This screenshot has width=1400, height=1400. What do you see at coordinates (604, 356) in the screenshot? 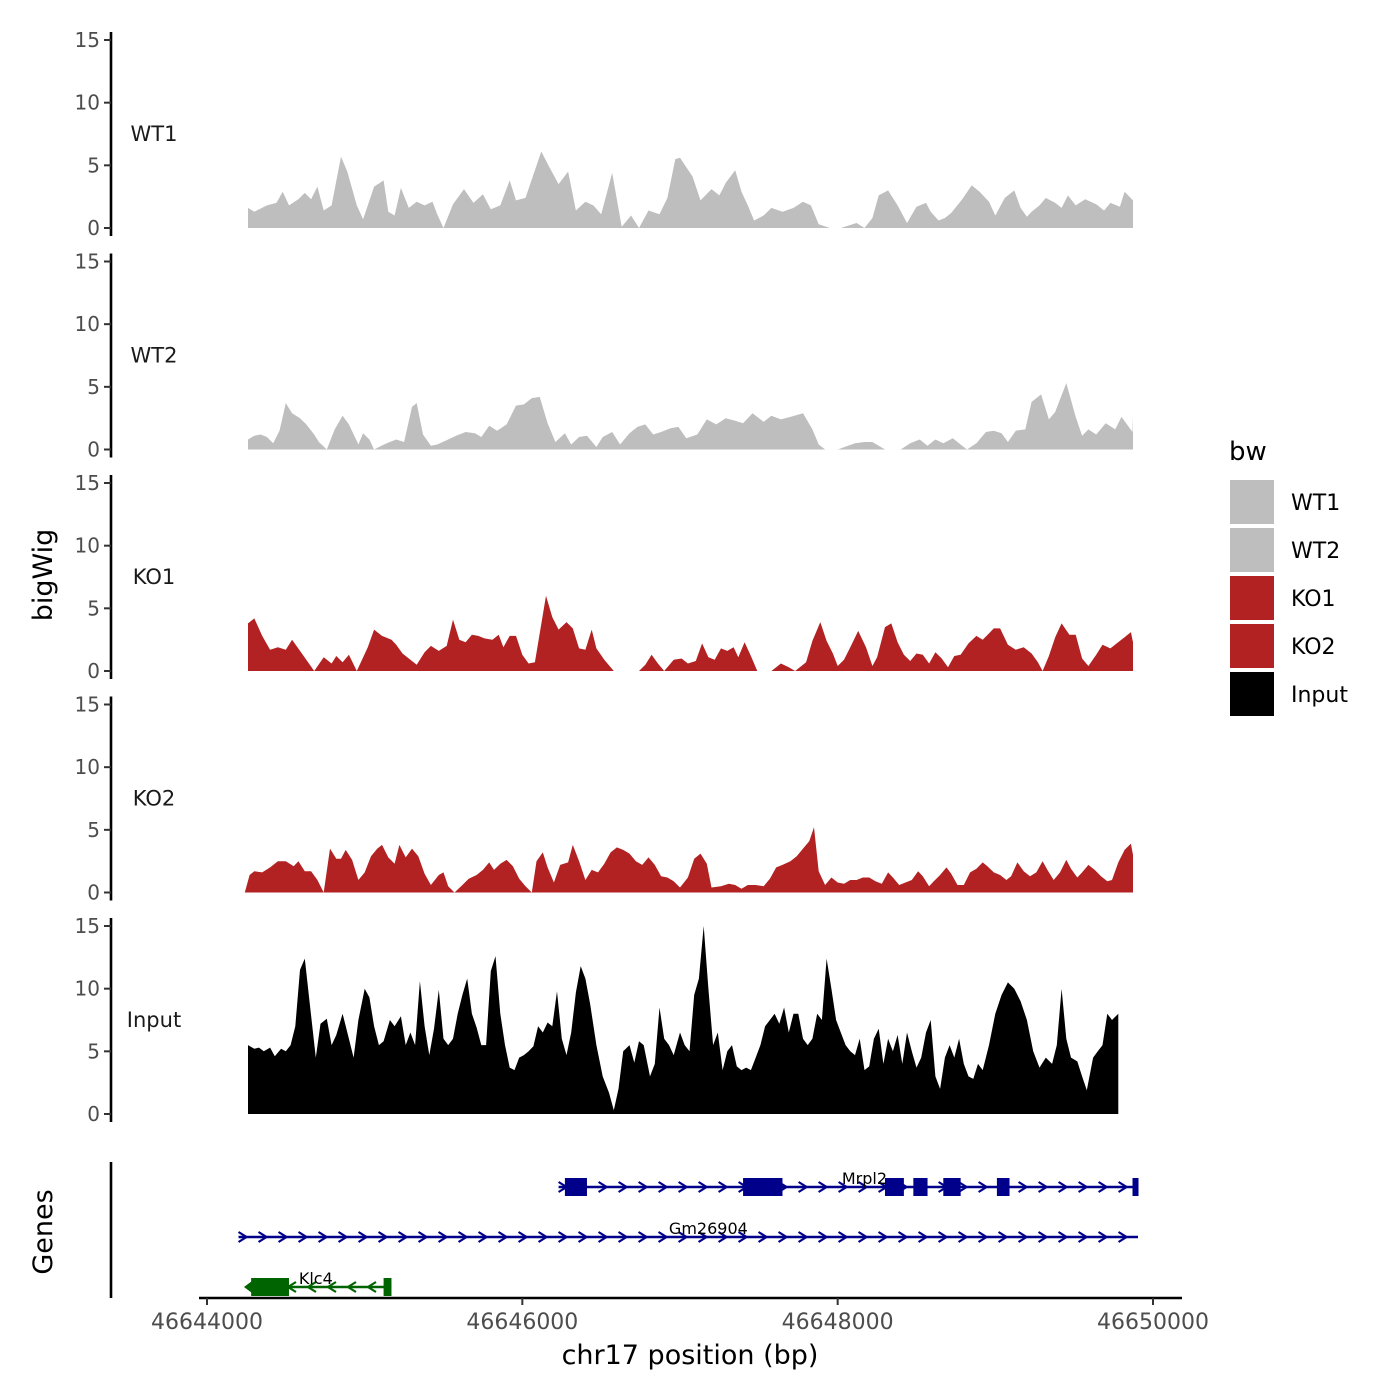
I see `track-wt2: 0 5 10 15 WT2` at bounding box center [604, 356].